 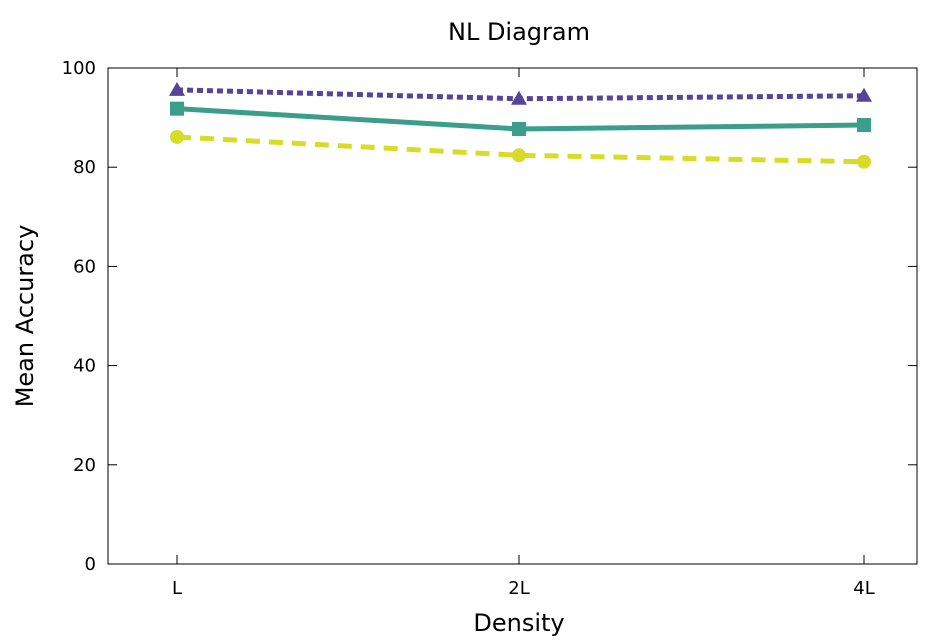 What do you see at coordinates (177, 588) in the screenshot?
I see `x-tick-label: L` at bounding box center [177, 588].